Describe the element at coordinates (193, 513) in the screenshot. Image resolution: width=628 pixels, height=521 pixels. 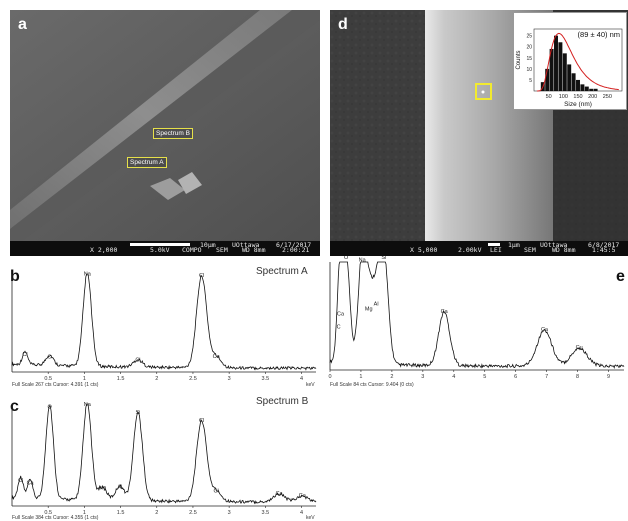
I see `spectrum-c-tick-label: 2.5` at that location.